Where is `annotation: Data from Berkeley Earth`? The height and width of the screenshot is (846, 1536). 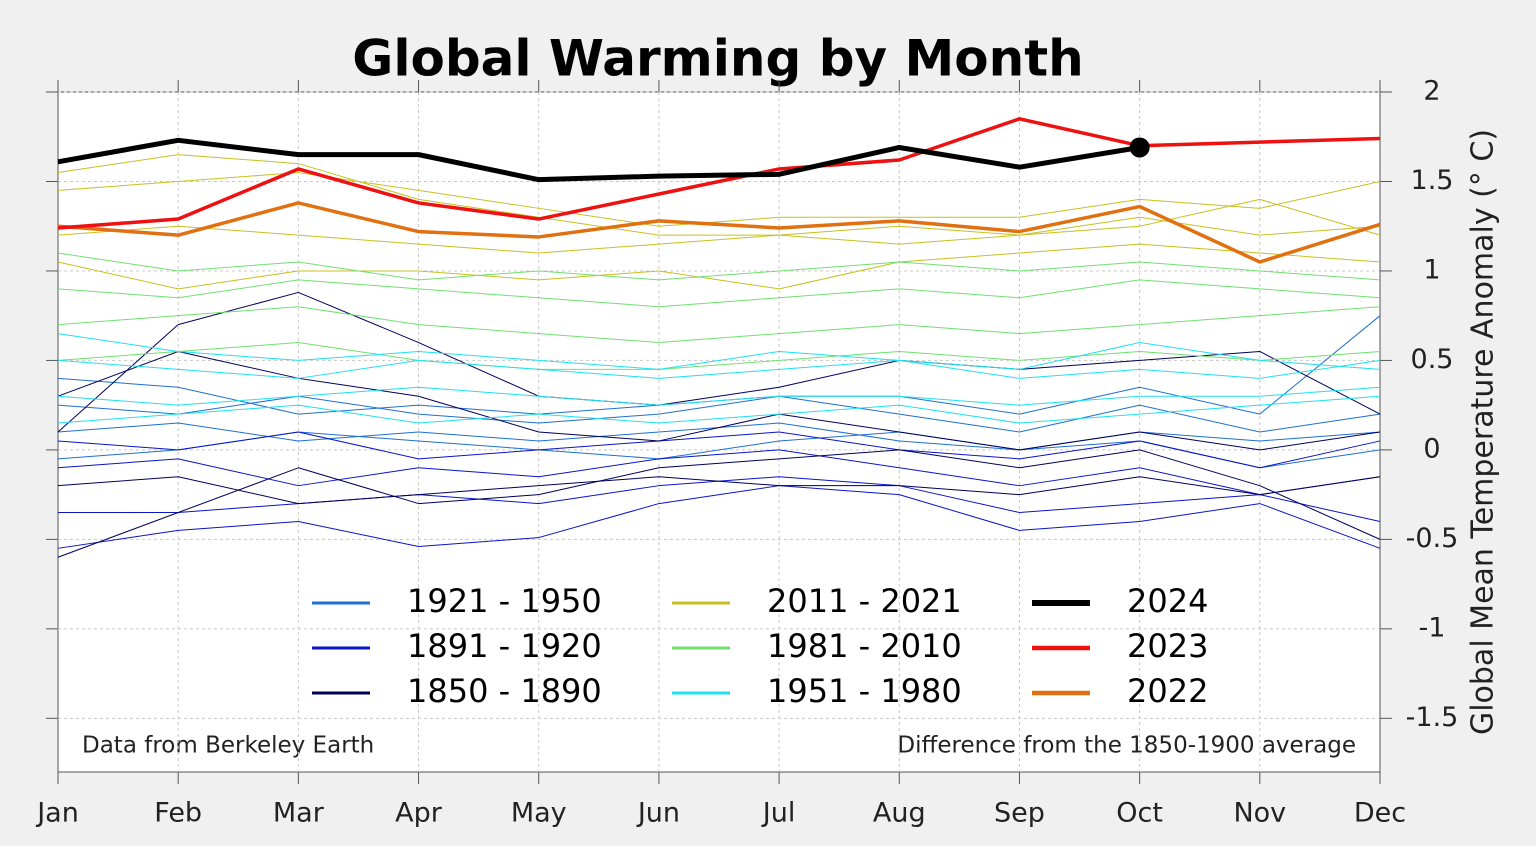
annotation: Data from Berkeley Earth is located at coordinates (228, 746).